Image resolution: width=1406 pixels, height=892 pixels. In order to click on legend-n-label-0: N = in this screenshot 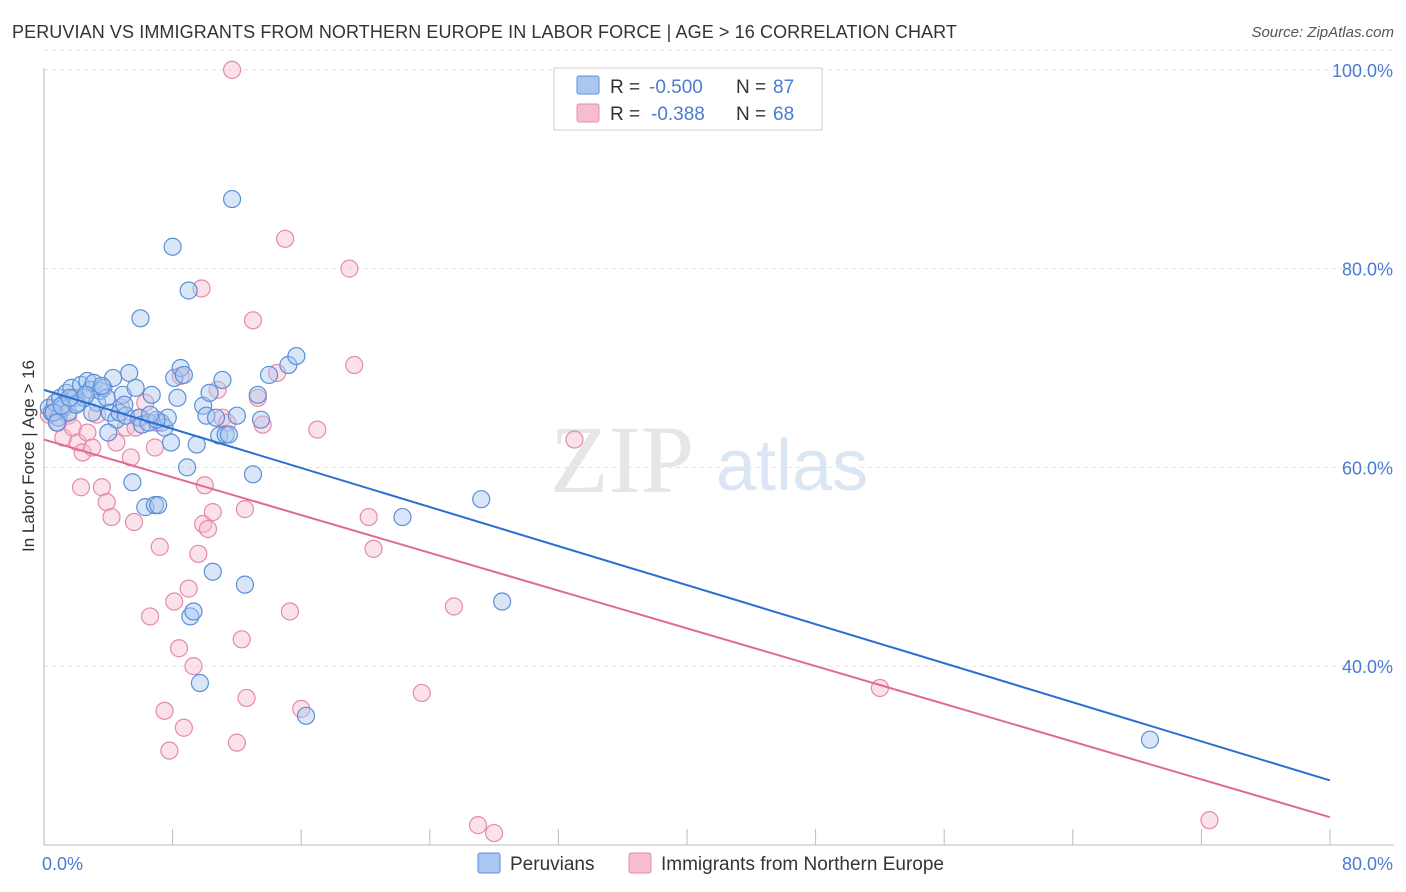, I will do `click(751, 87)`.